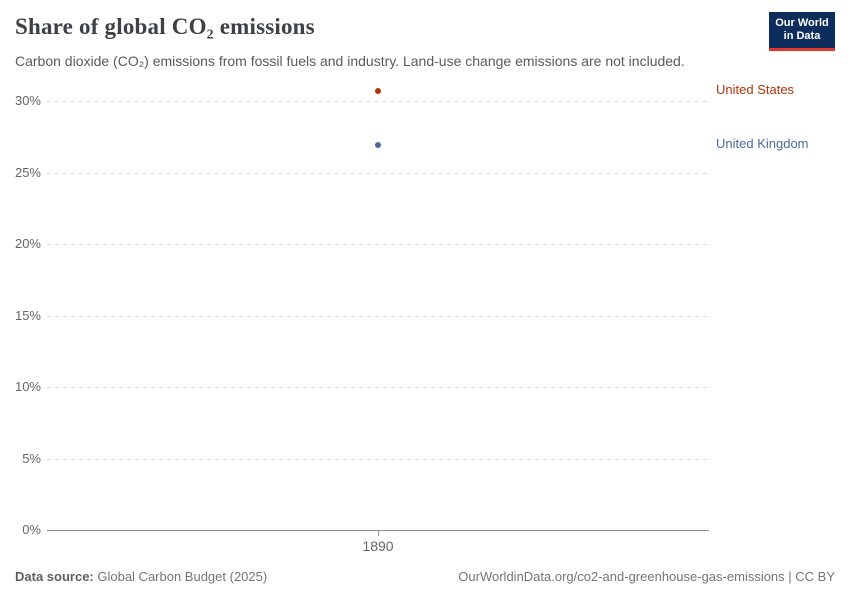 Image resolution: width=850 pixels, height=600 pixels. Describe the element at coordinates (378, 90) in the screenshot. I see `data-point-united-states` at that location.